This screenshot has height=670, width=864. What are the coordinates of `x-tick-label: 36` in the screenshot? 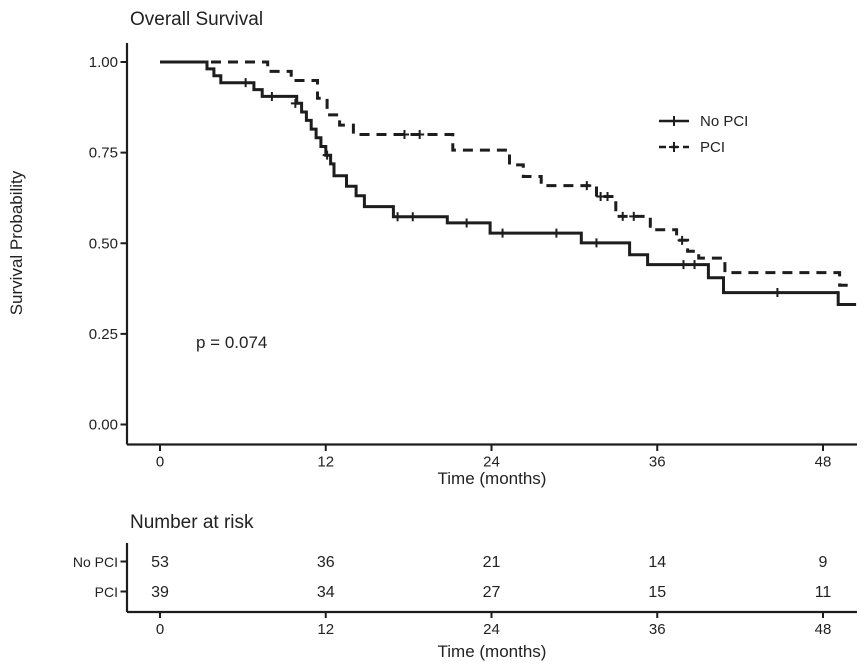 It's located at (657, 462).